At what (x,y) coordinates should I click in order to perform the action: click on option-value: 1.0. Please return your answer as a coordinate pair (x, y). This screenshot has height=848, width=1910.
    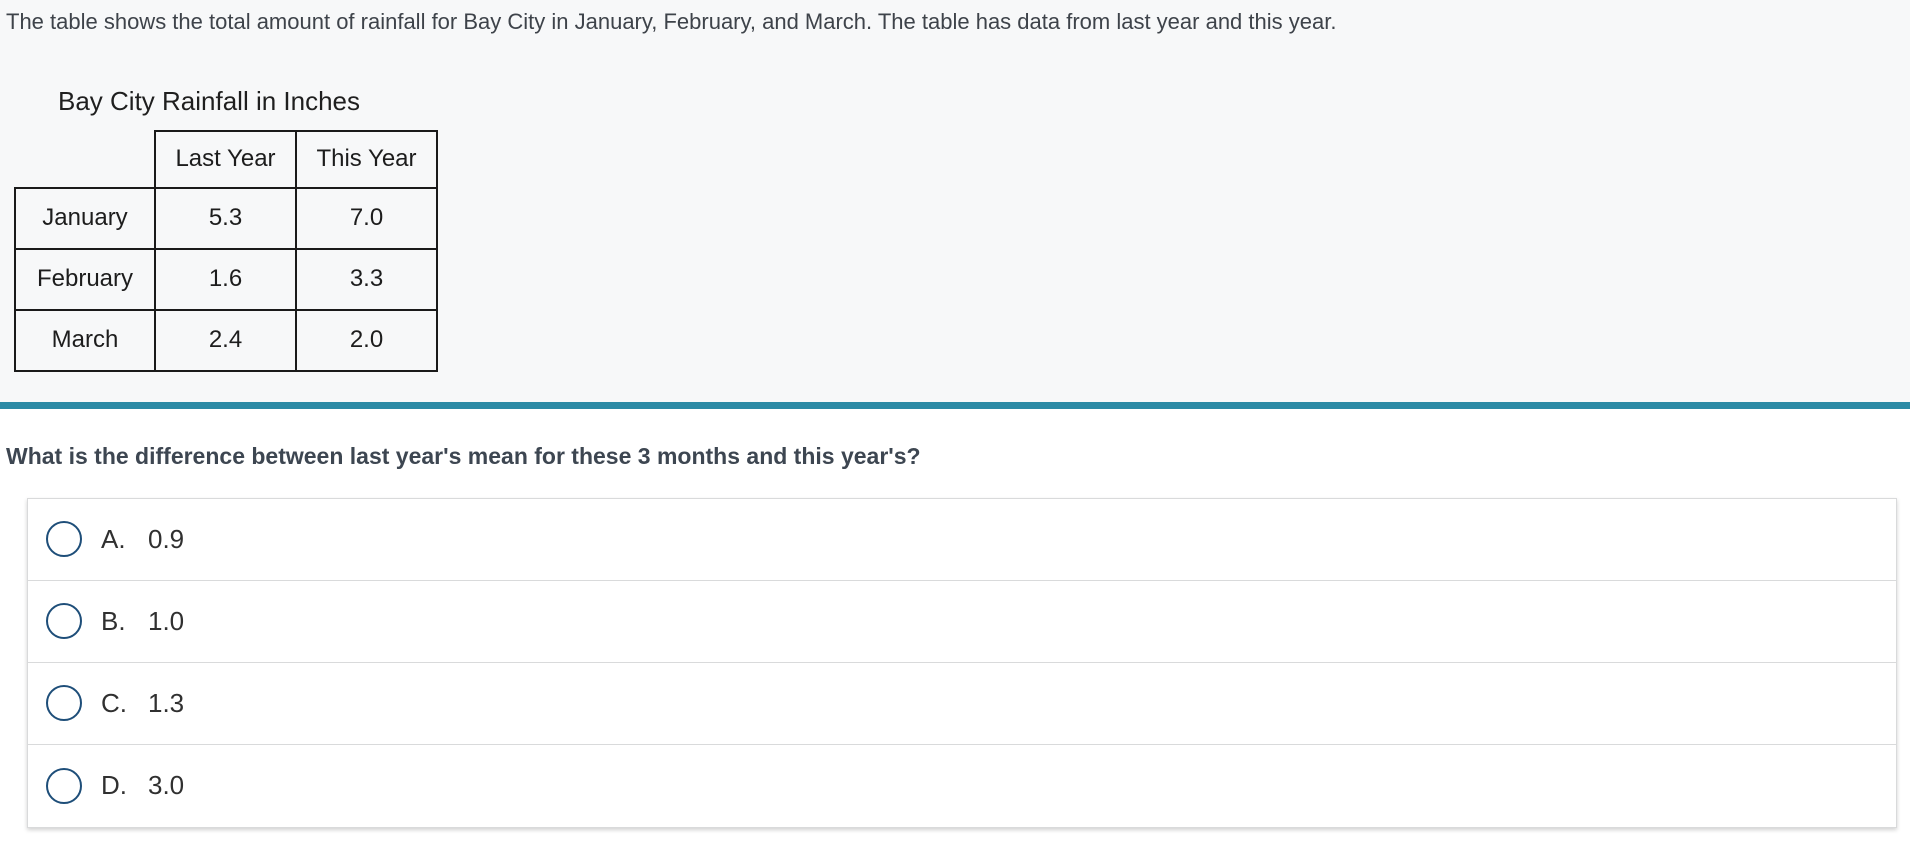
    Looking at the image, I should click on (166, 620).